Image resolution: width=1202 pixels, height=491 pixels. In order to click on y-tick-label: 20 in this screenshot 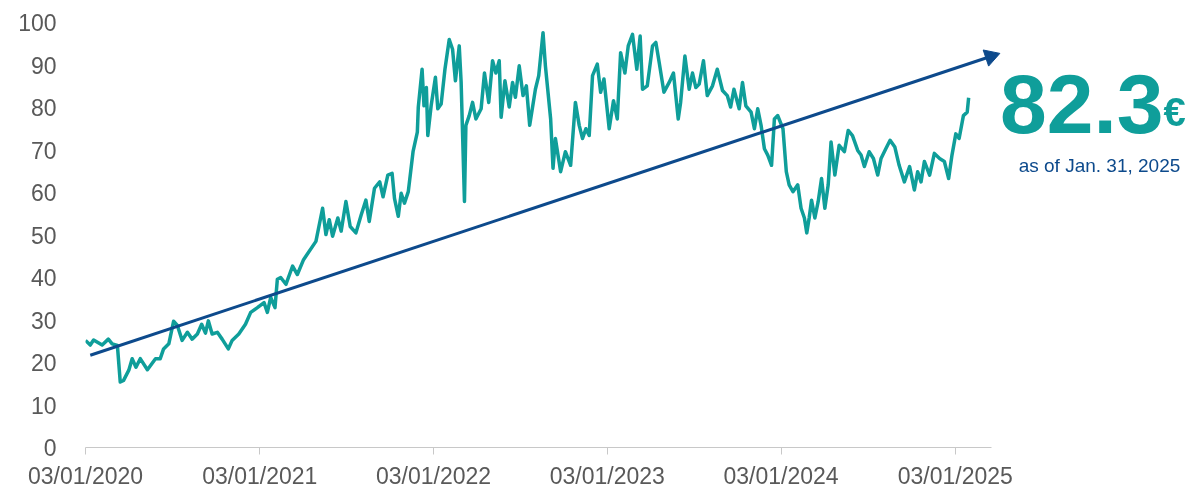, I will do `click(43, 363)`.